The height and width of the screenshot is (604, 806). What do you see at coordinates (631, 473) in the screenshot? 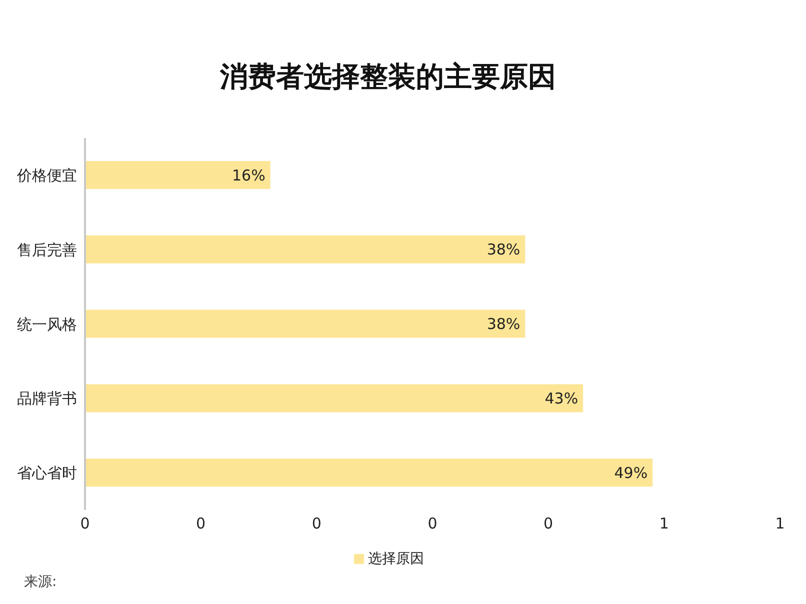
I see `data-label: 49%` at bounding box center [631, 473].